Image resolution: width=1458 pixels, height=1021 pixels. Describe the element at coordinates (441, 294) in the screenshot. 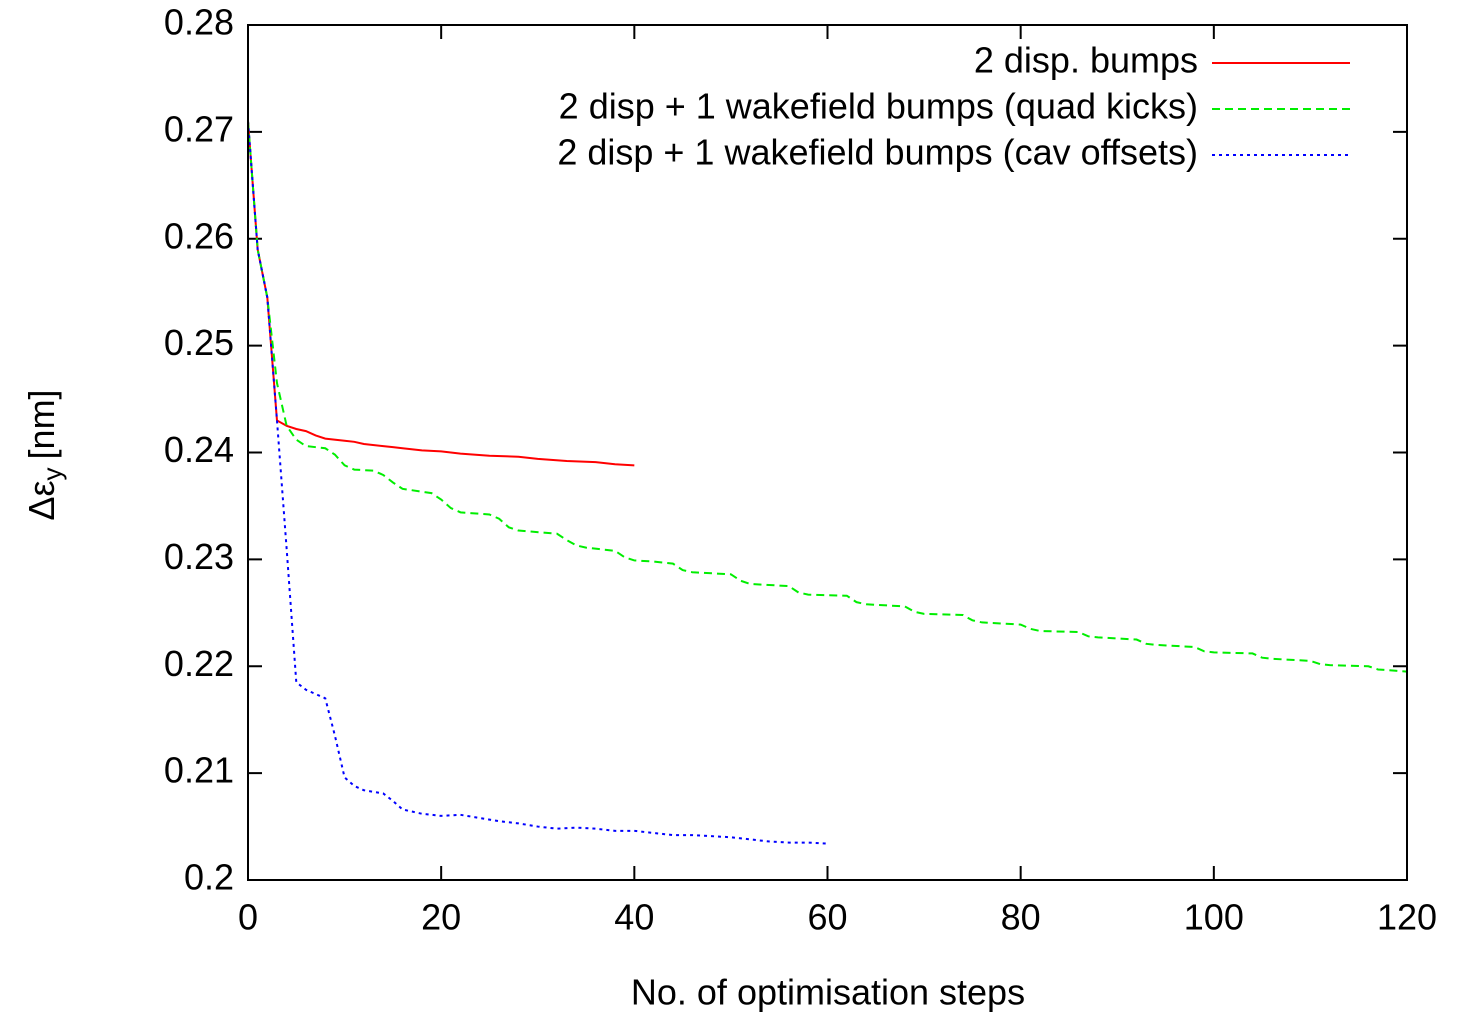

I see `data-line` at that location.